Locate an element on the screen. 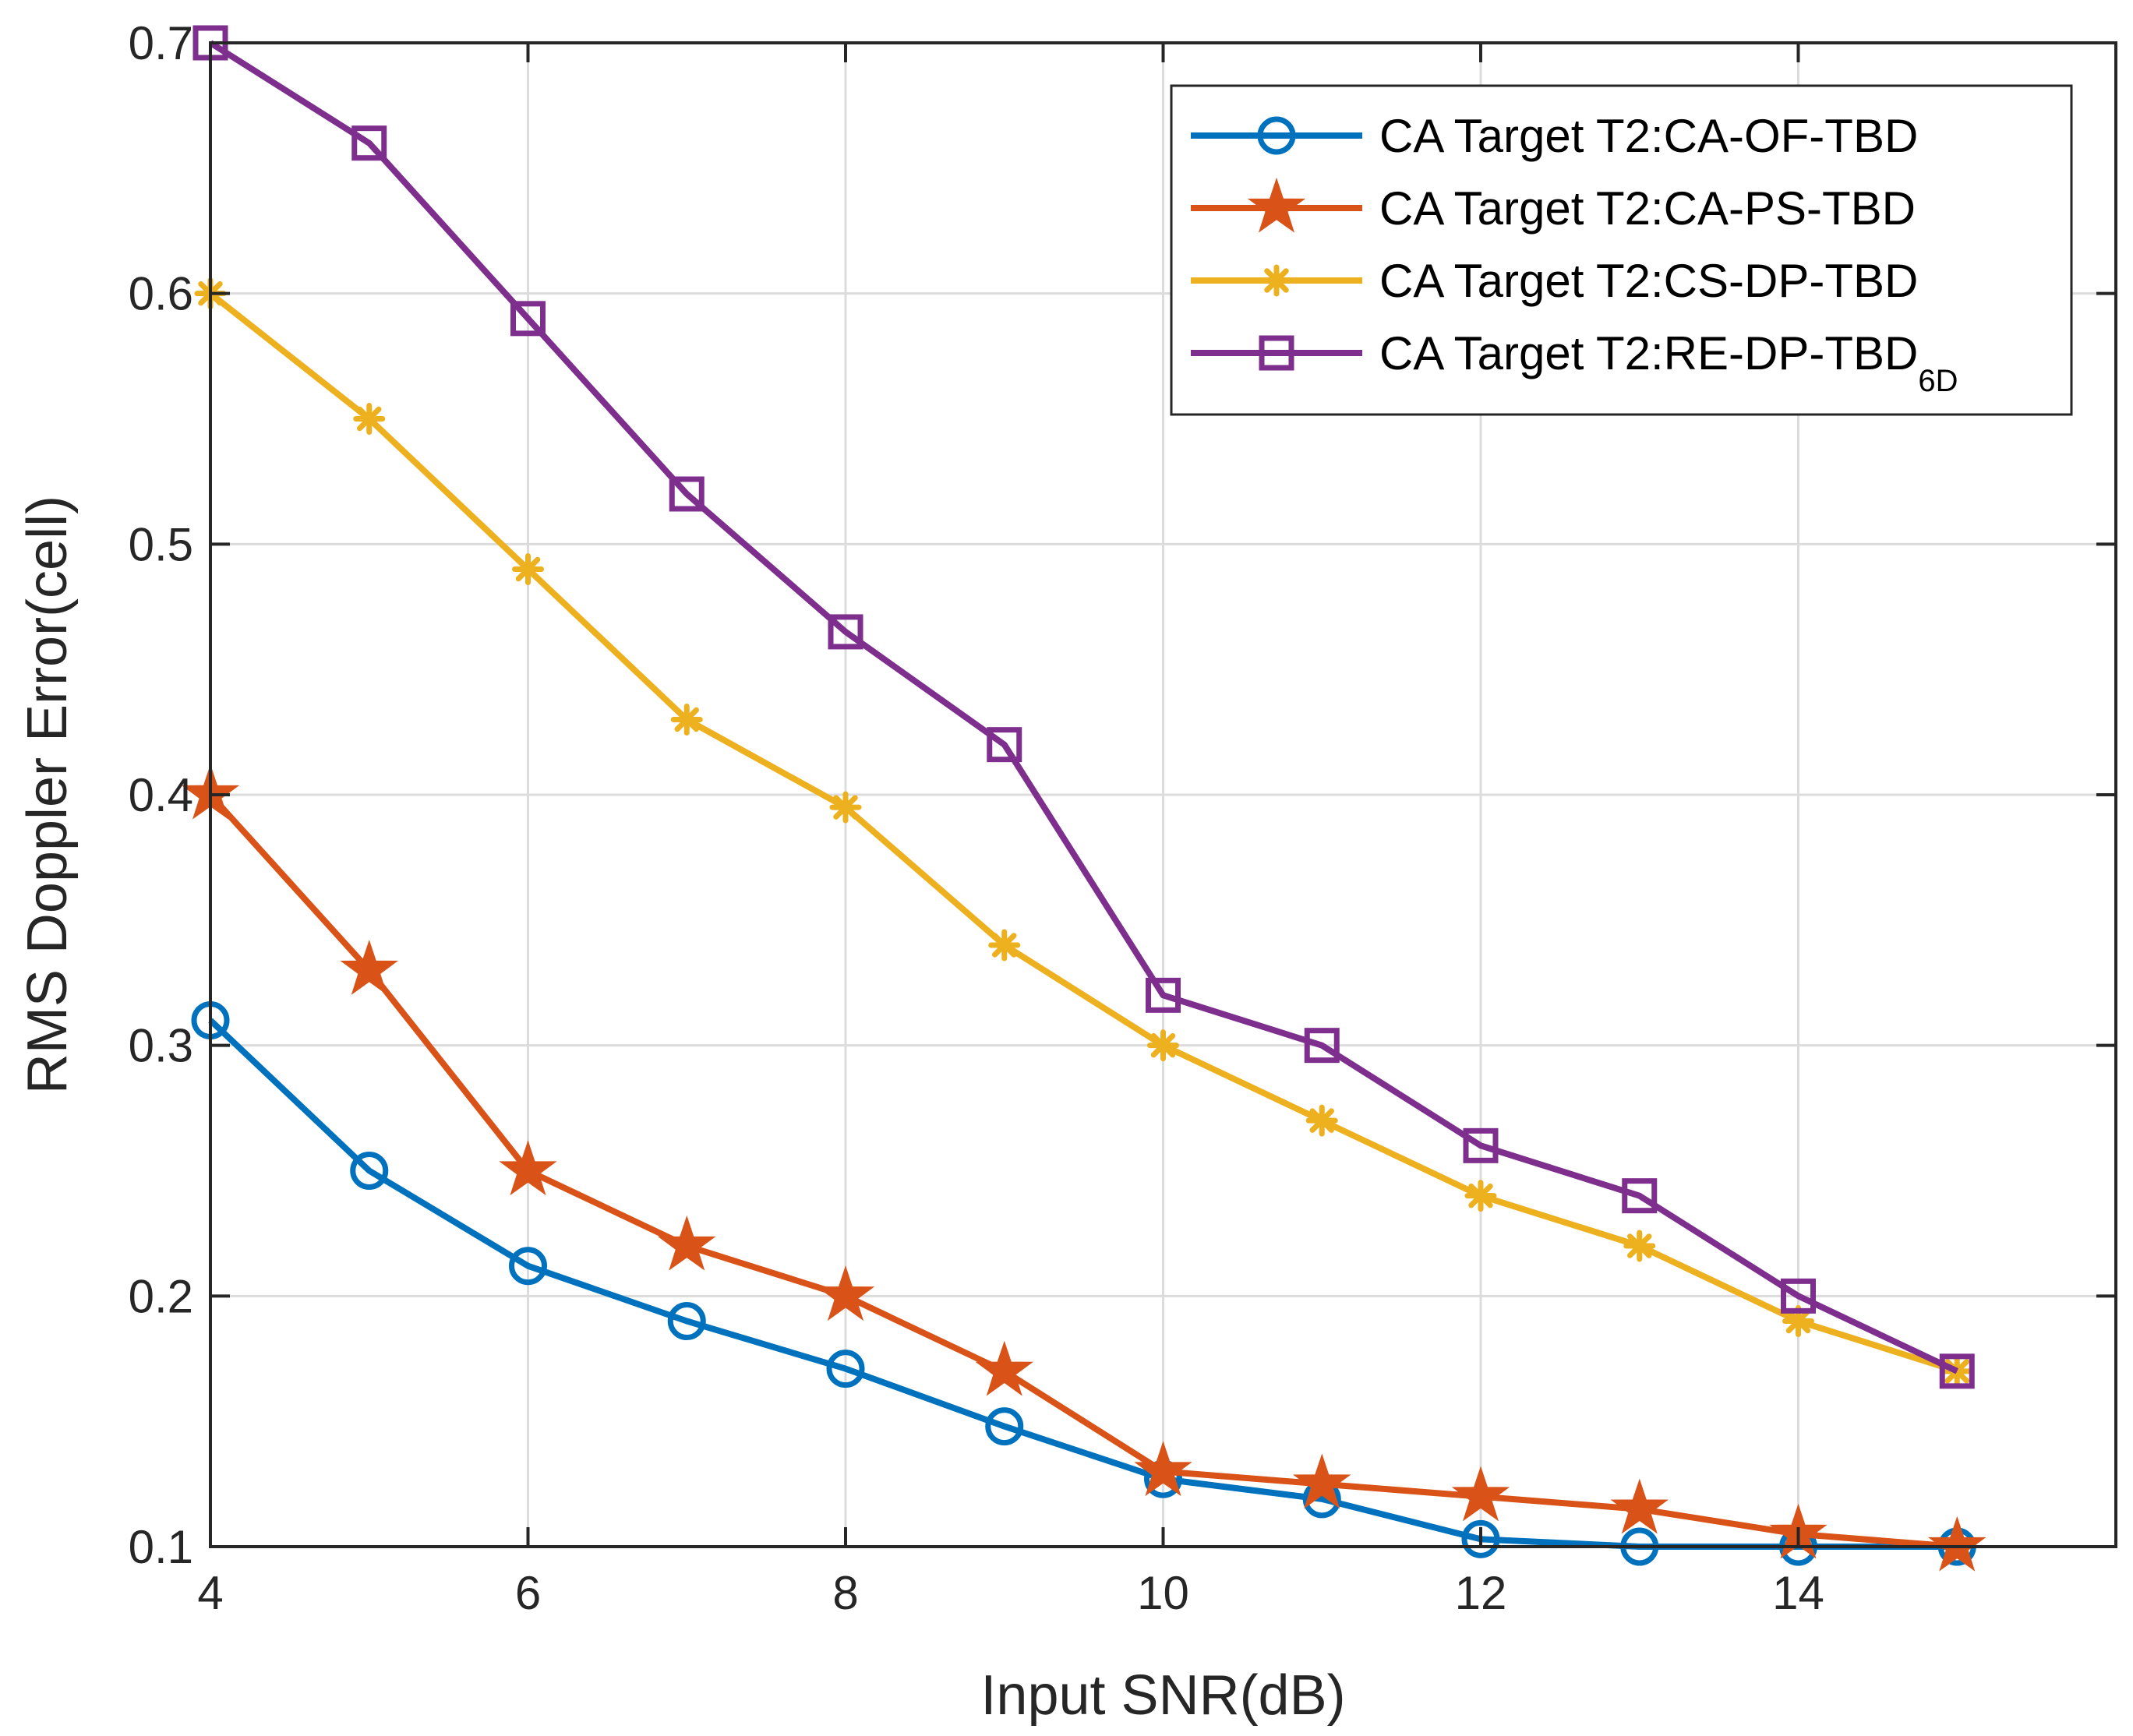  legend-item: CA Target T2:CA-OF-TBD is located at coordinates (1554, 136).